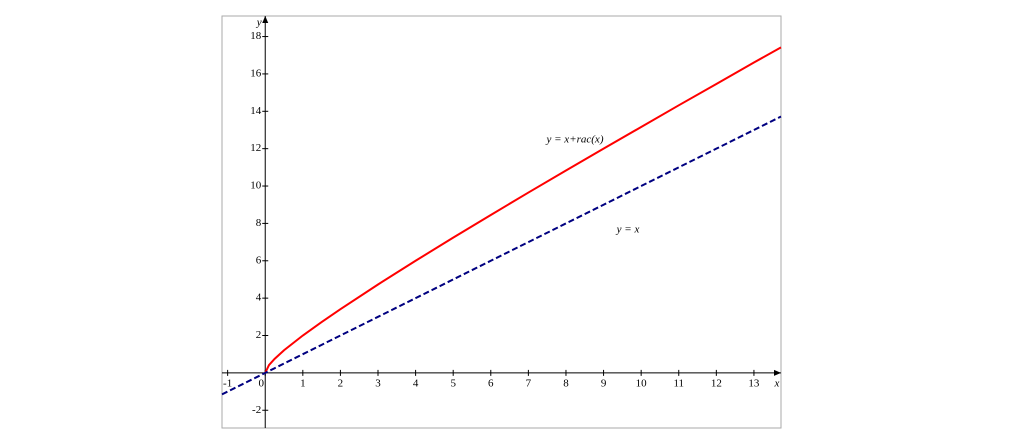 The image size is (1016, 445). I want to click on x-tick-label: -1, so click(227, 383).